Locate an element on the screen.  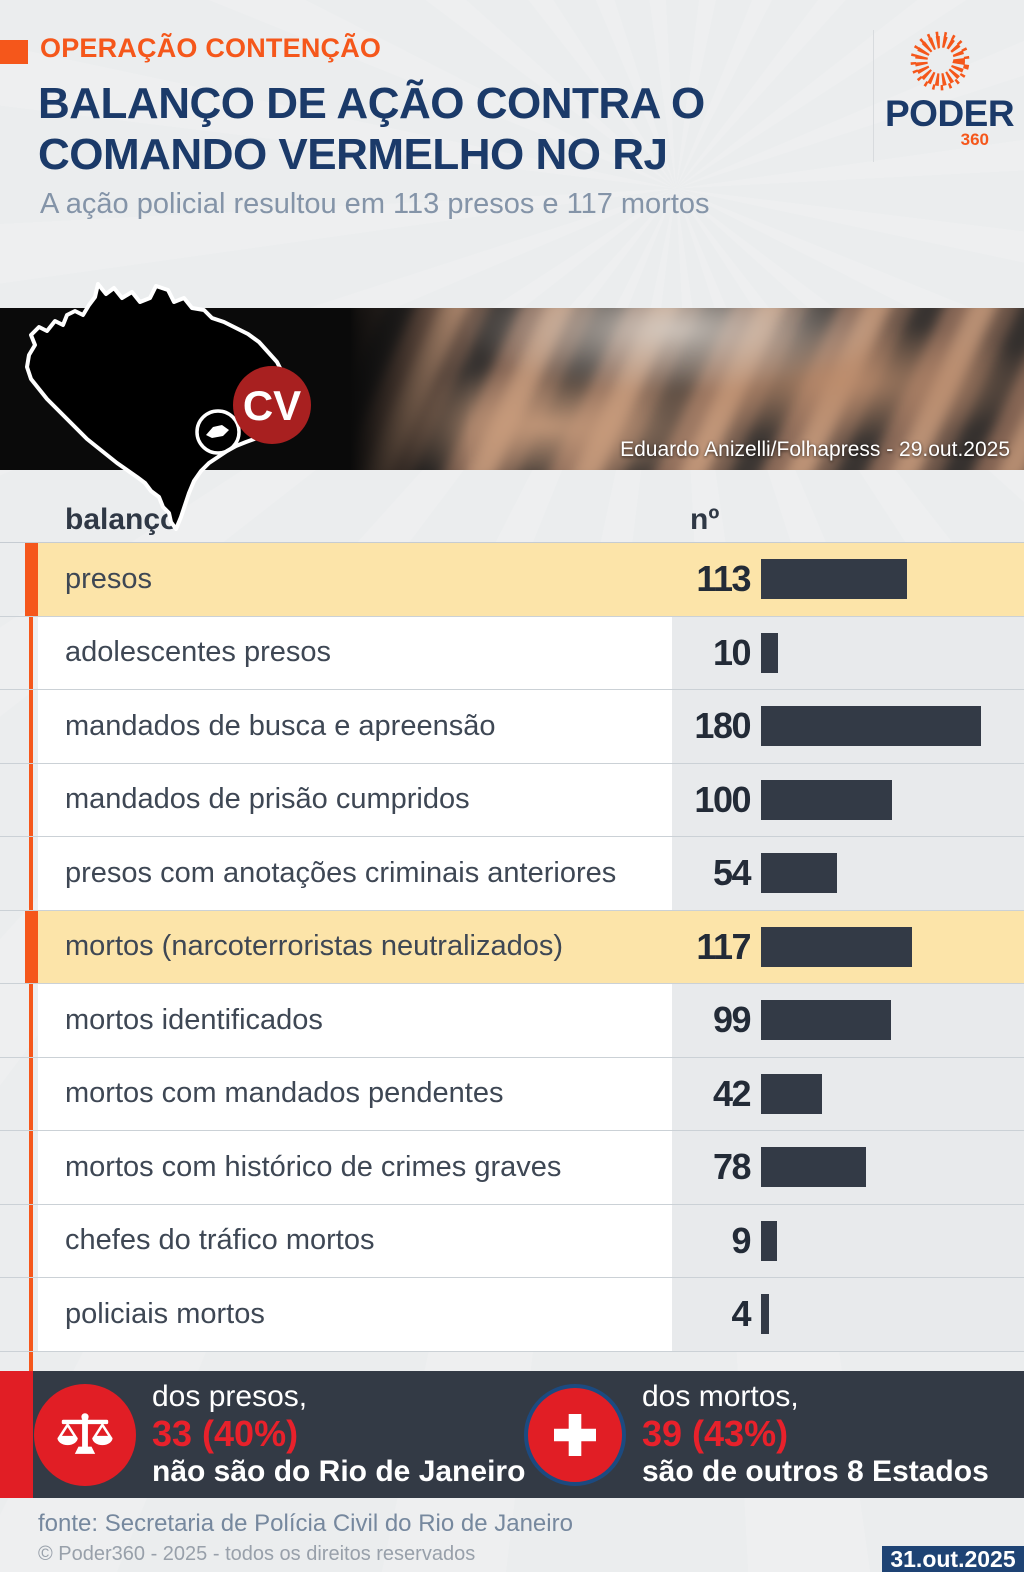
row-label: policiais mortos is located at coordinates (355, 1314).